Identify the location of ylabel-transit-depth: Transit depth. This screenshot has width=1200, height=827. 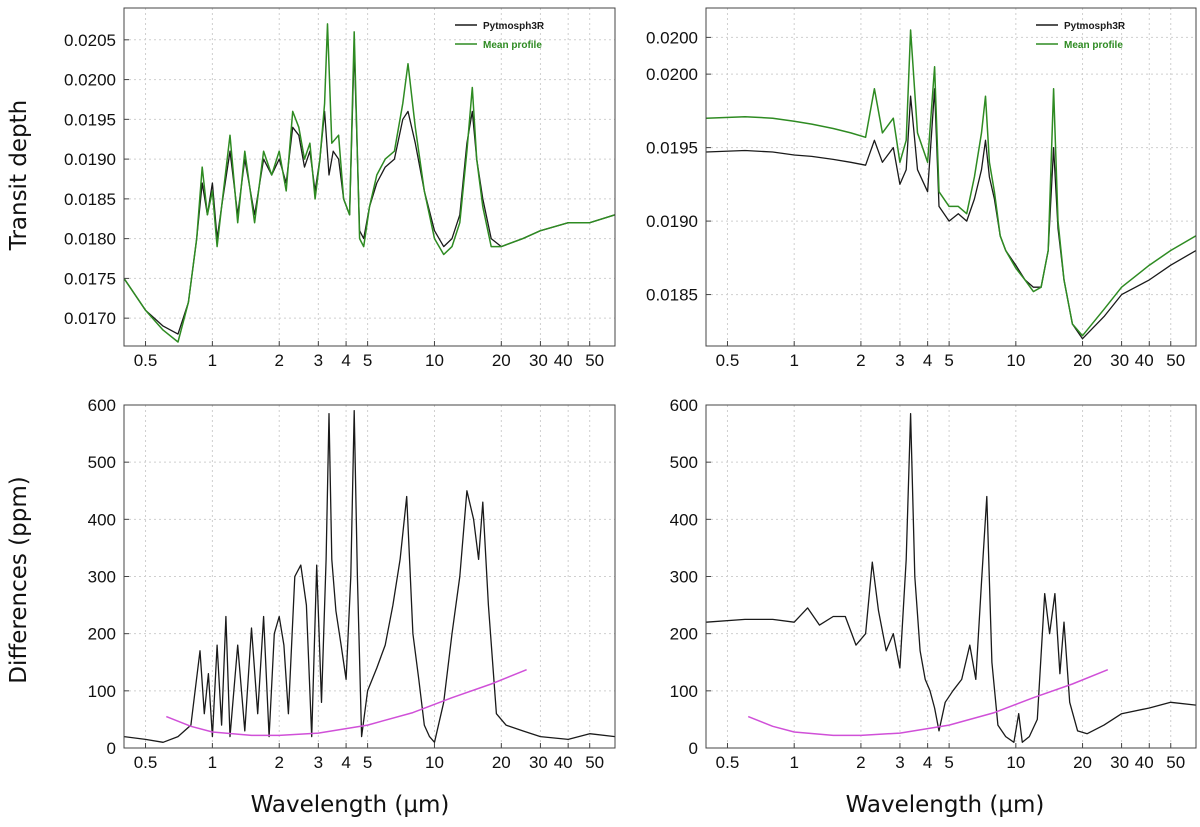
(19, 175).